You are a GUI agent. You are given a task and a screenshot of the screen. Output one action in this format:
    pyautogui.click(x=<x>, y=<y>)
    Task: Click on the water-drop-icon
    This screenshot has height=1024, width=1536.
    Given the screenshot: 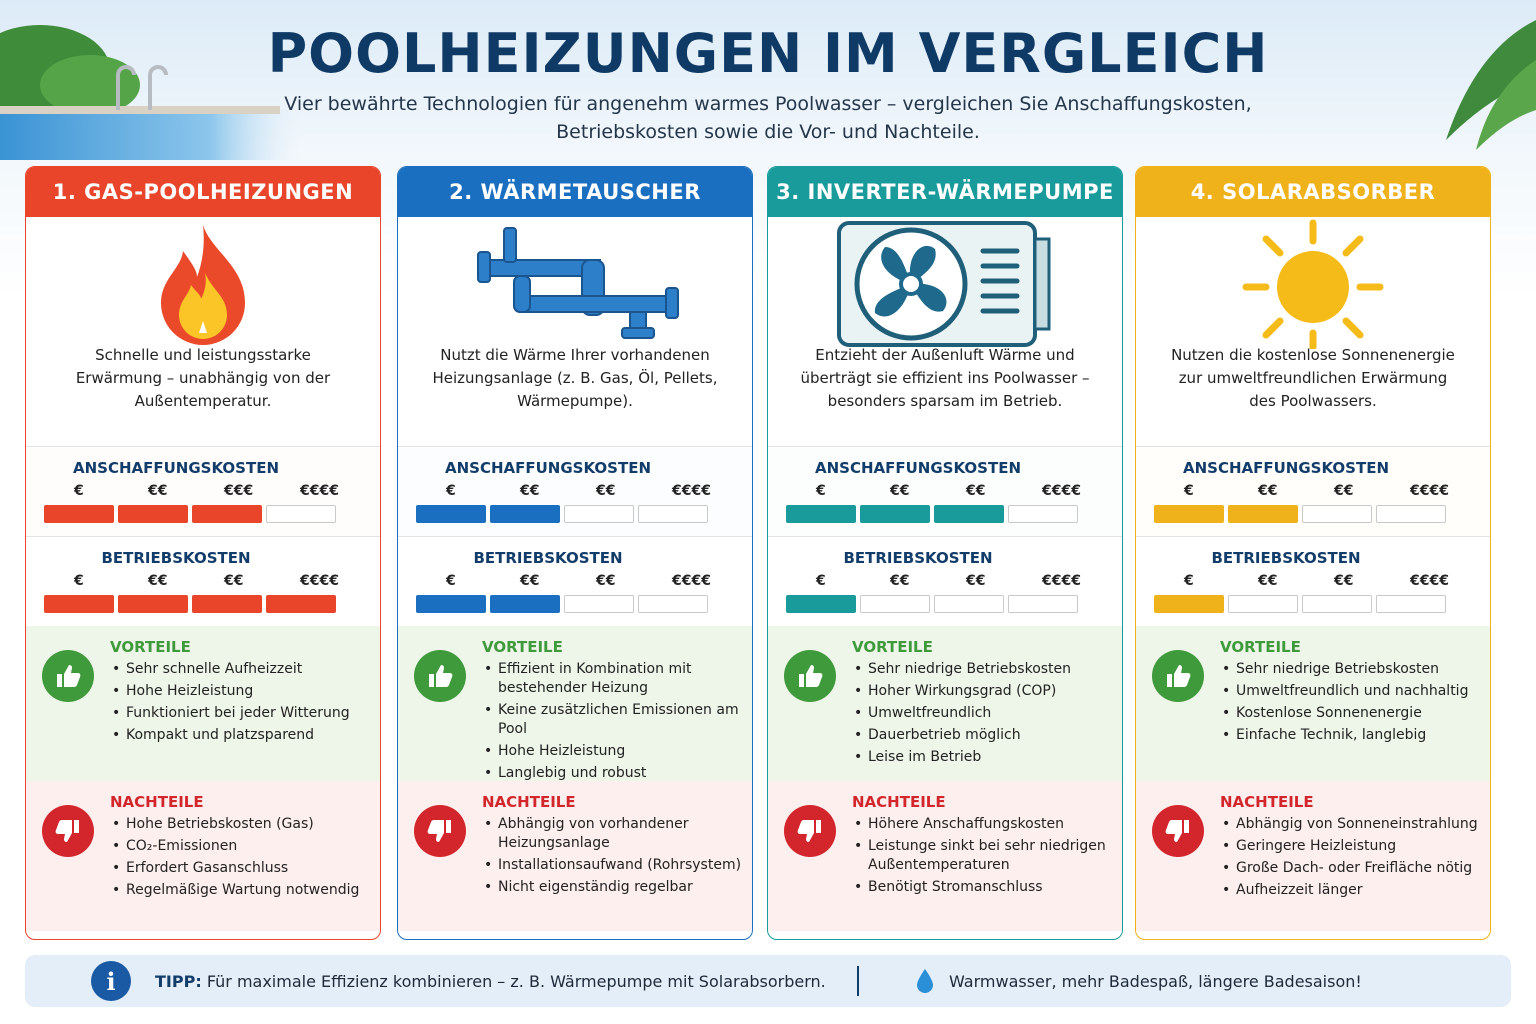 What is the action you would take?
    pyautogui.click(x=925, y=981)
    